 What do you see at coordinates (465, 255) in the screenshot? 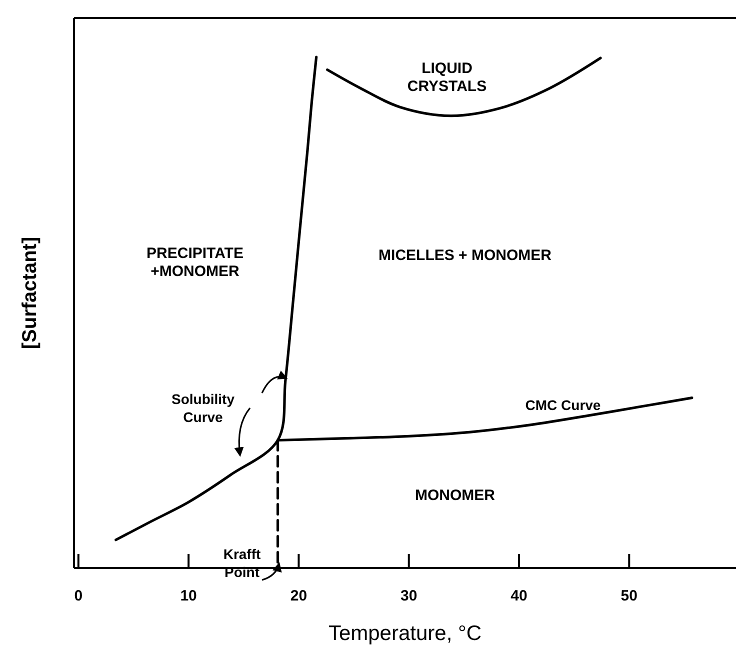
I see `annotation: MICELLES + MONOMER` at bounding box center [465, 255].